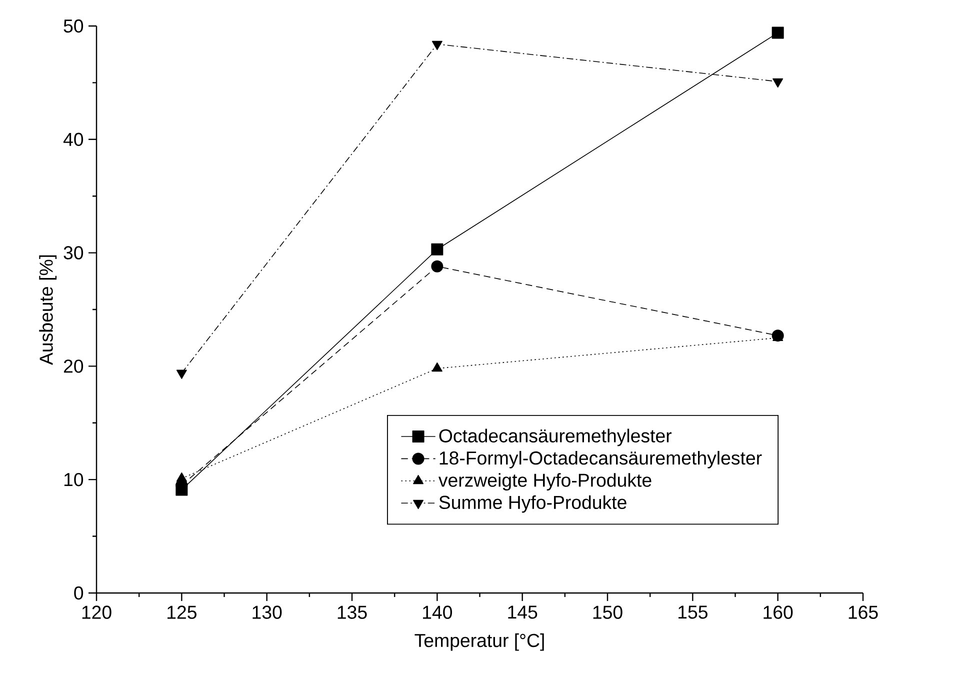 The height and width of the screenshot is (677, 974). I want to click on y-tick-label: 0, so click(79, 593).